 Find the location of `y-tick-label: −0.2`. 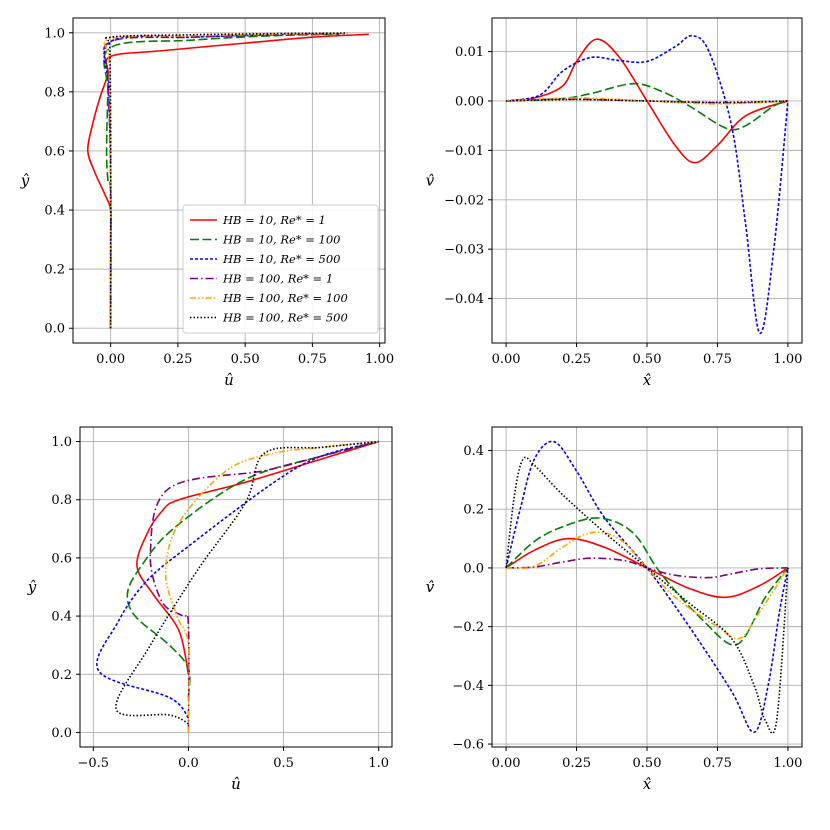

y-tick-label: −0.2 is located at coordinates (468, 627).